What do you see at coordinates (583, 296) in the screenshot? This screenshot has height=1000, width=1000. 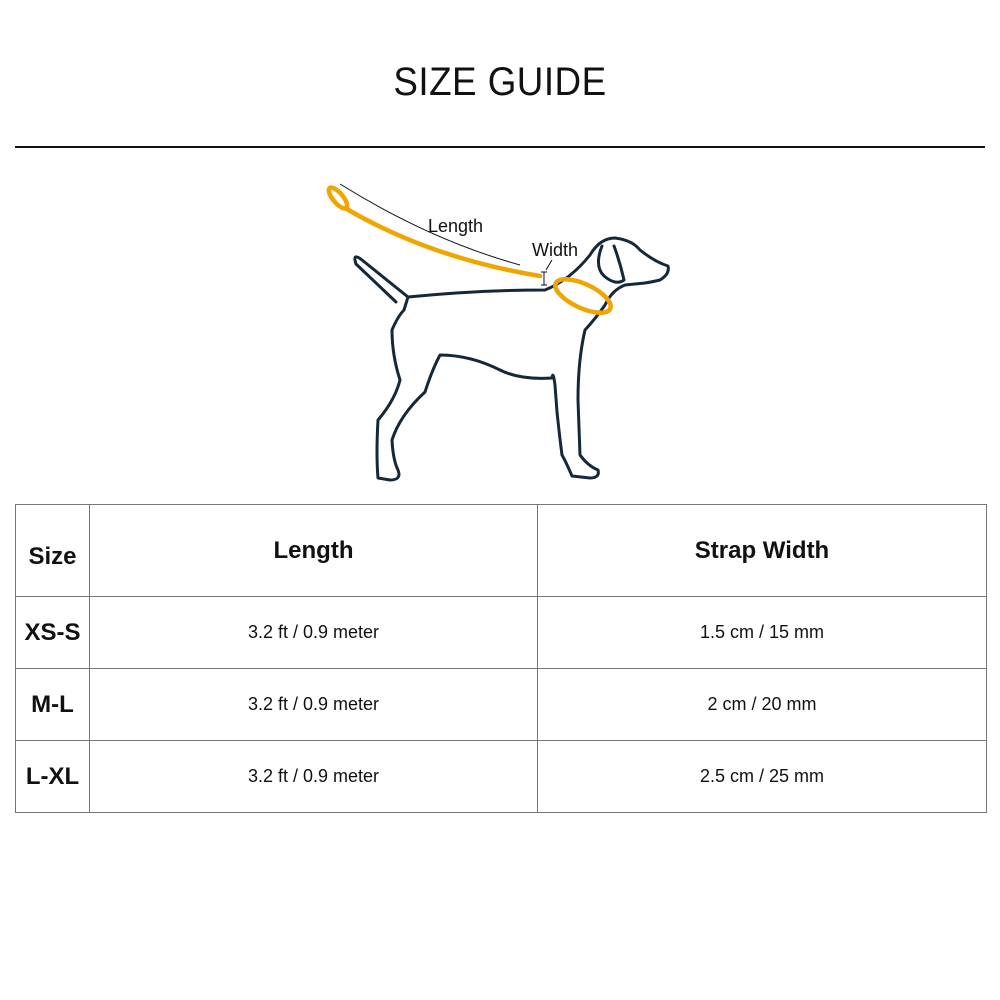 I see `collar` at bounding box center [583, 296].